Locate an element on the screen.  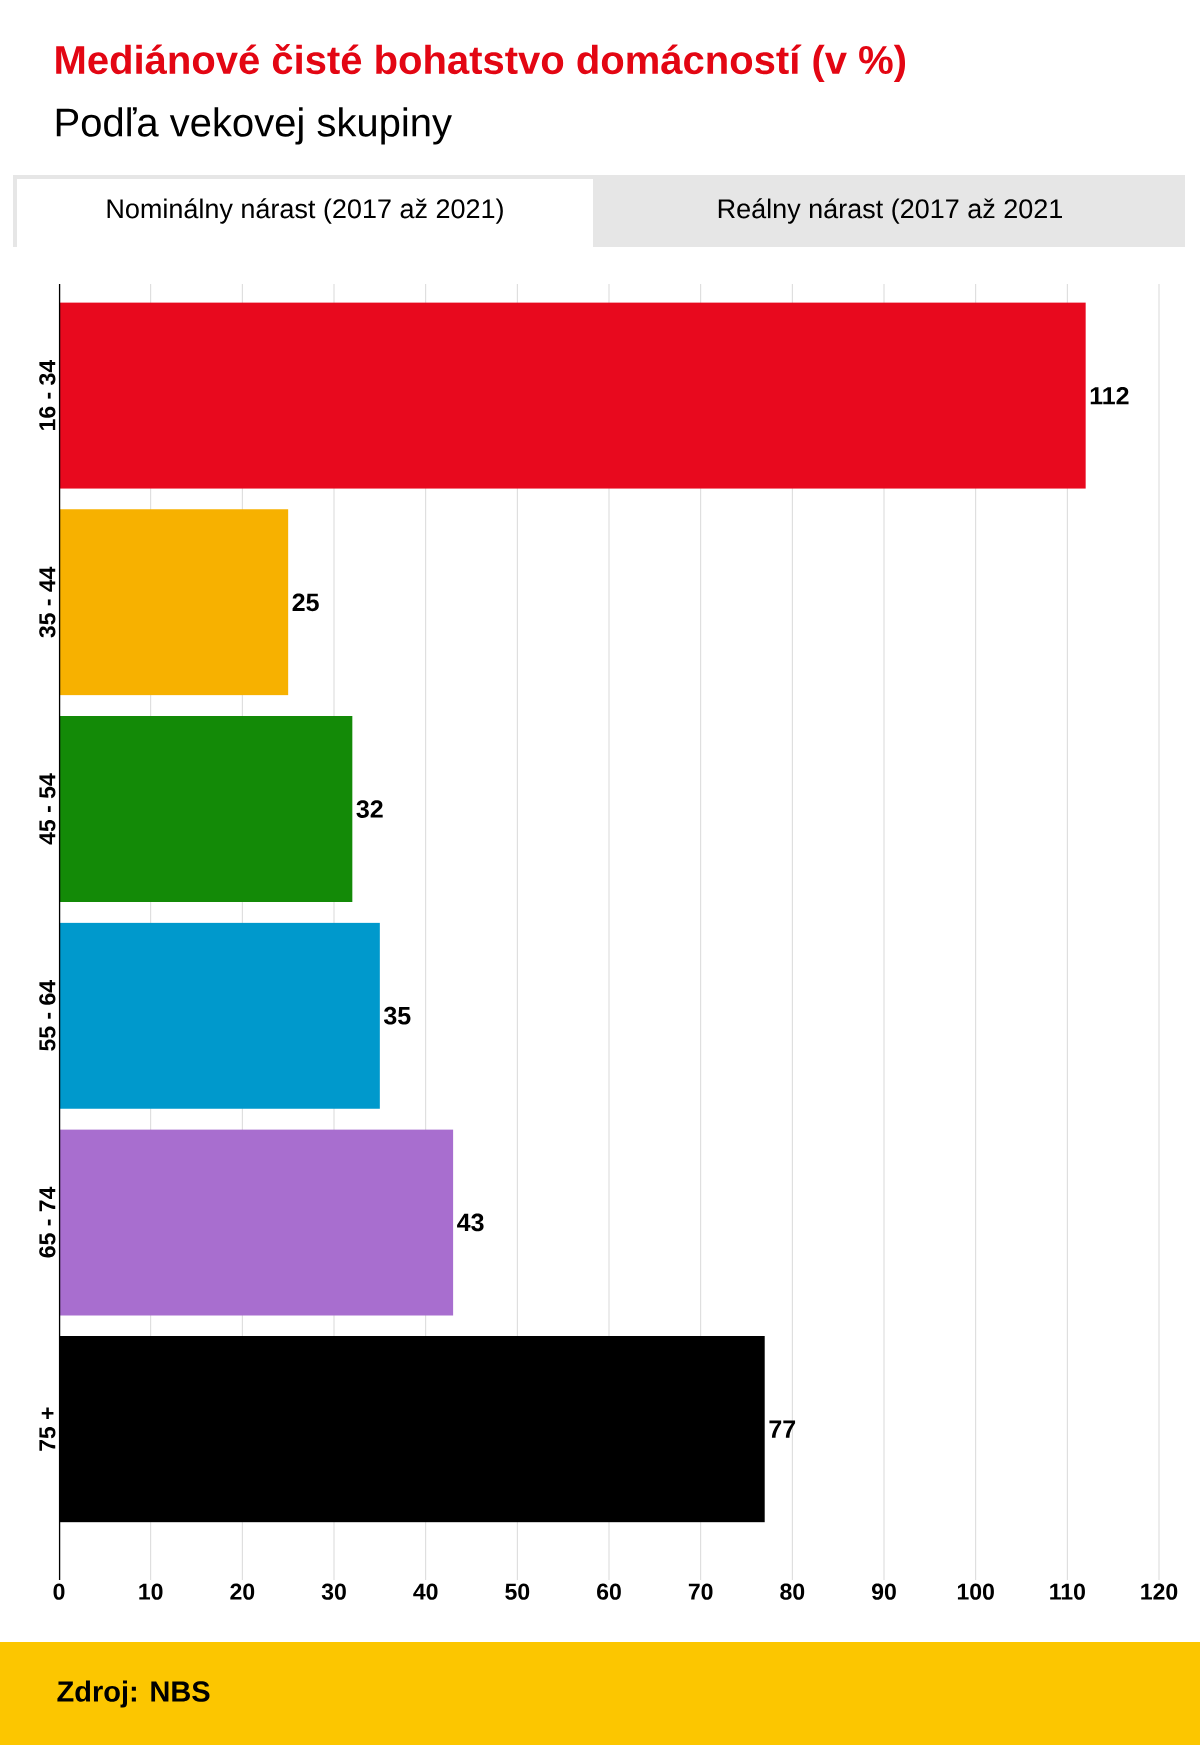
x-tick-label: 80 is located at coordinates (792, 1591).